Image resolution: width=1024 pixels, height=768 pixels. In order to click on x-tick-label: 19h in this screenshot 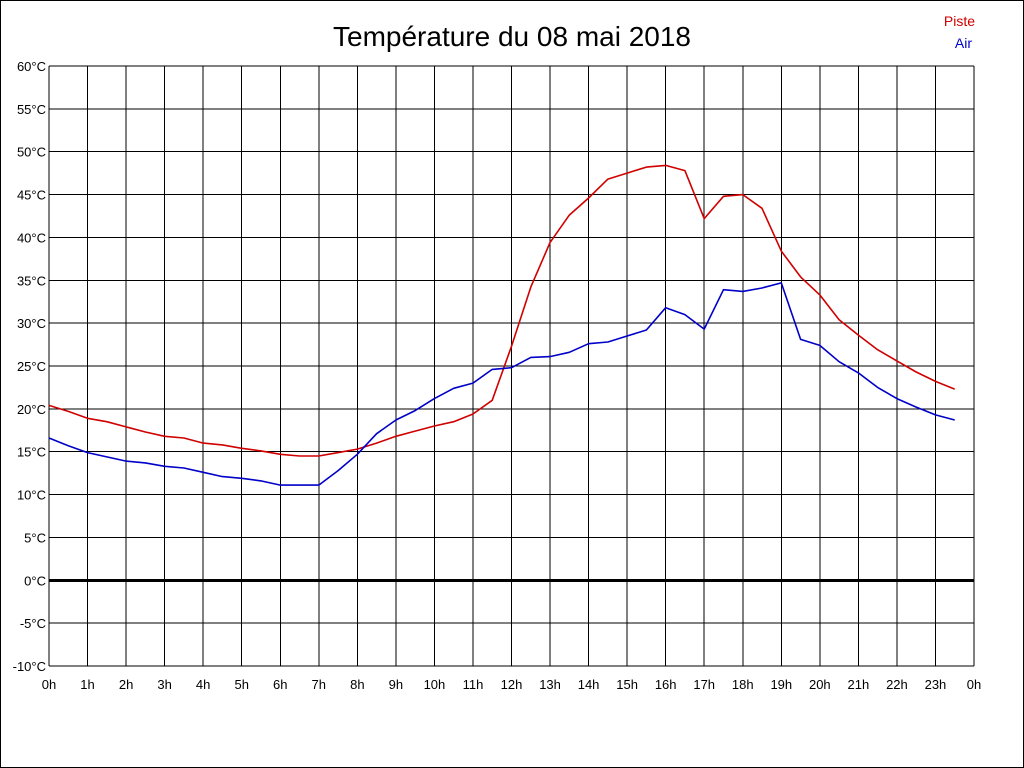, I will do `click(781, 684)`.